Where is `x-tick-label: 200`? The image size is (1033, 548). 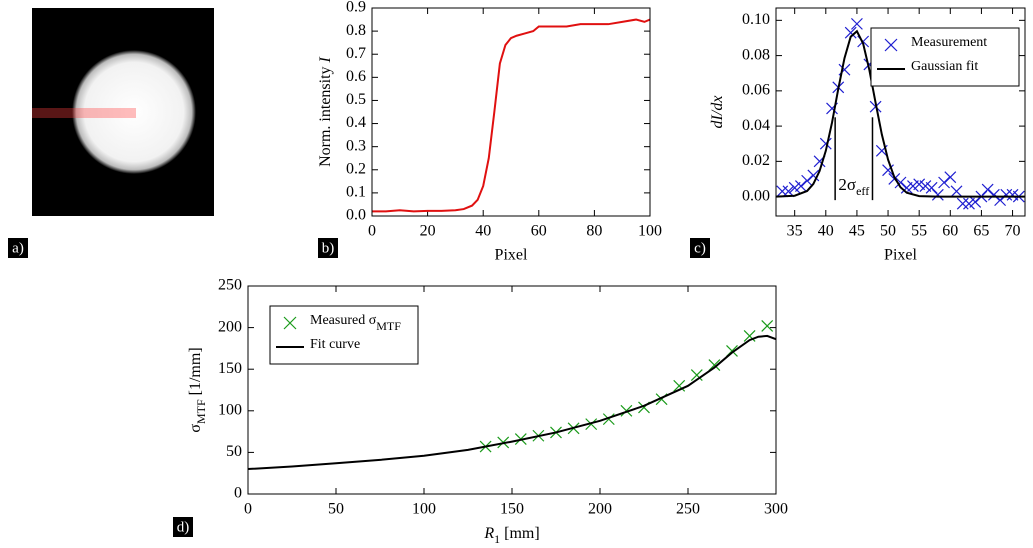
x-tick-label: 200 is located at coordinates (600, 509).